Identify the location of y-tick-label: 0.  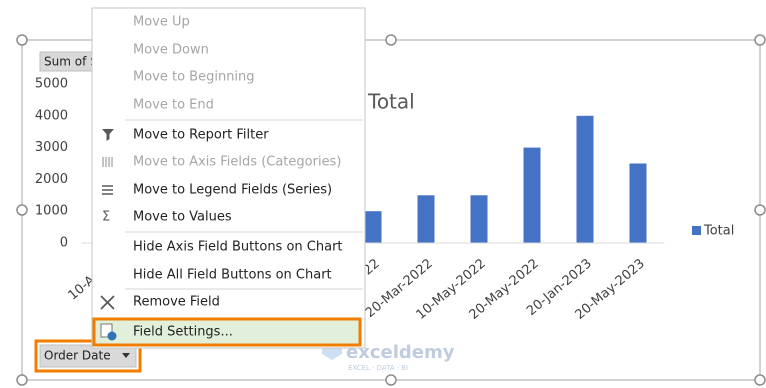
(64, 243).